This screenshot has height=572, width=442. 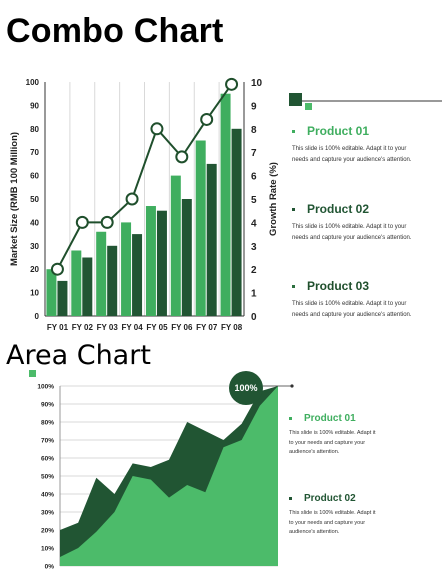 I want to click on y-tick-label-left: 30, so click(x=34, y=246).